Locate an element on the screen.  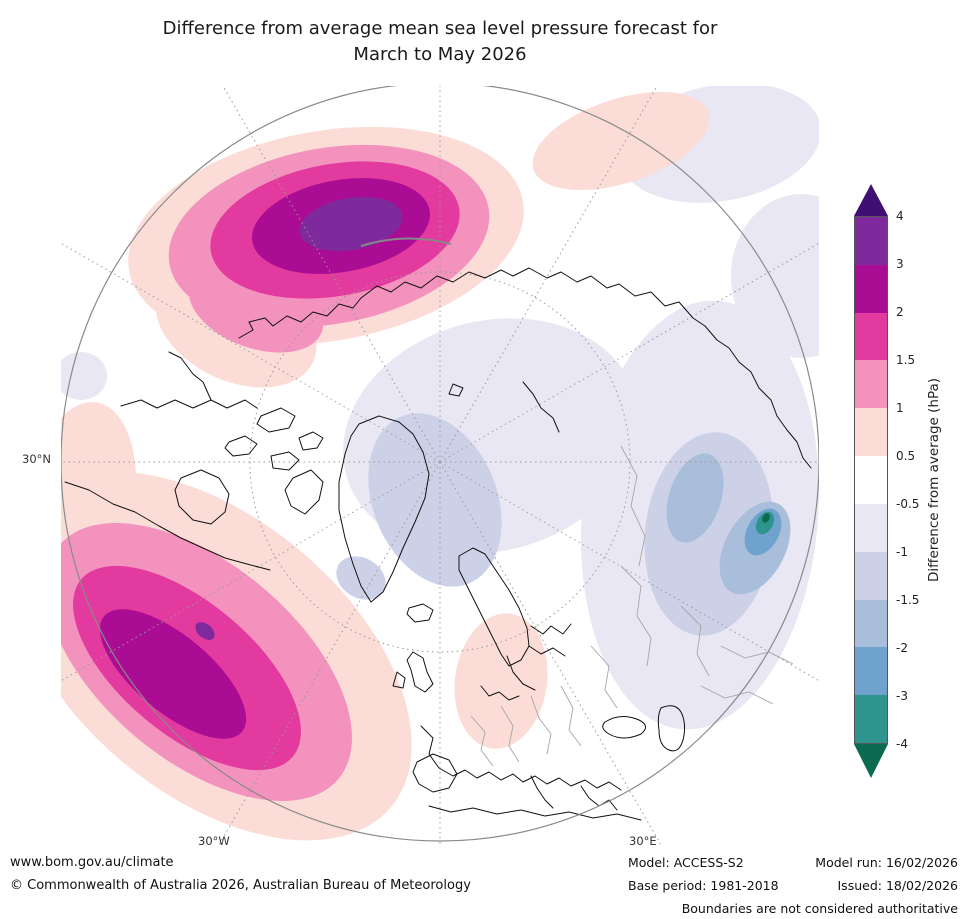
colorbar-tick: -1.5 is located at coordinates (908, 600).